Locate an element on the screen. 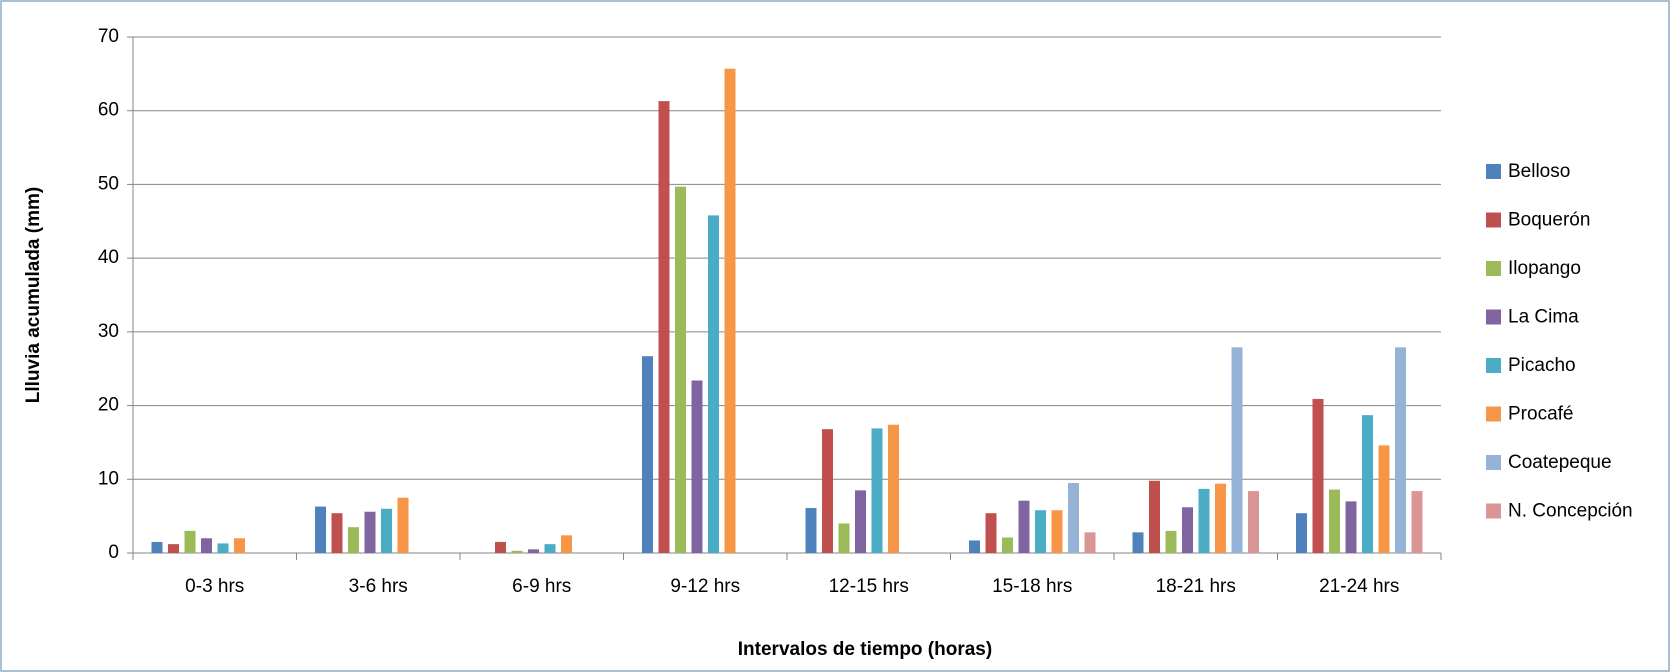 The image size is (1670, 672). y-tick-label: 10 is located at coordinates (108, 478).